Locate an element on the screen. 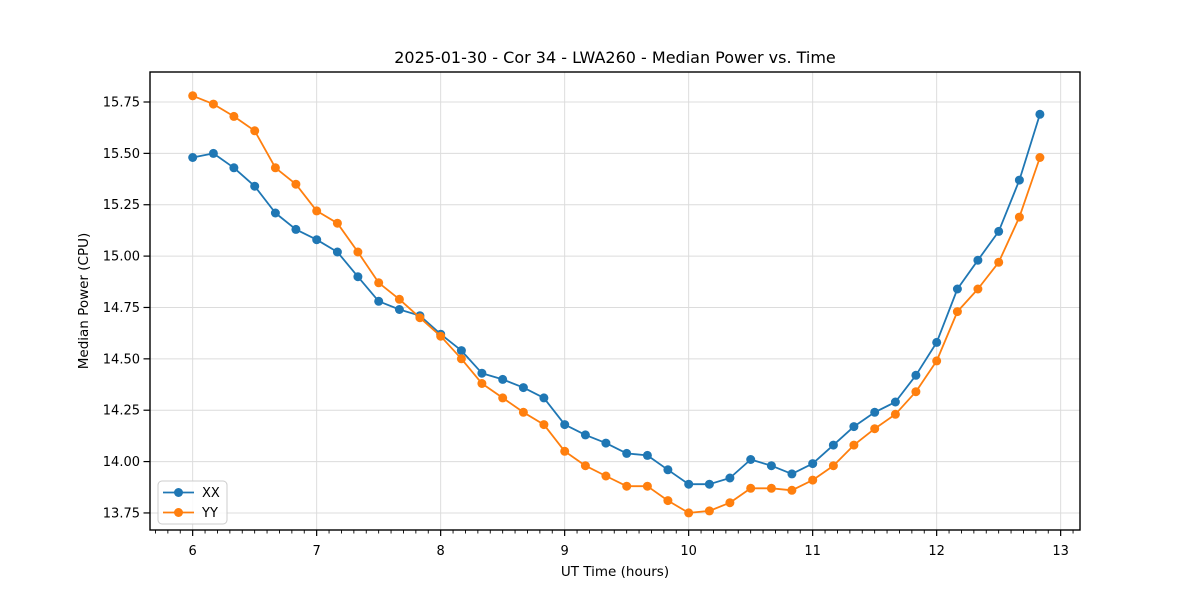  x-tick-label: 7 is located at coordinates (317, 551).